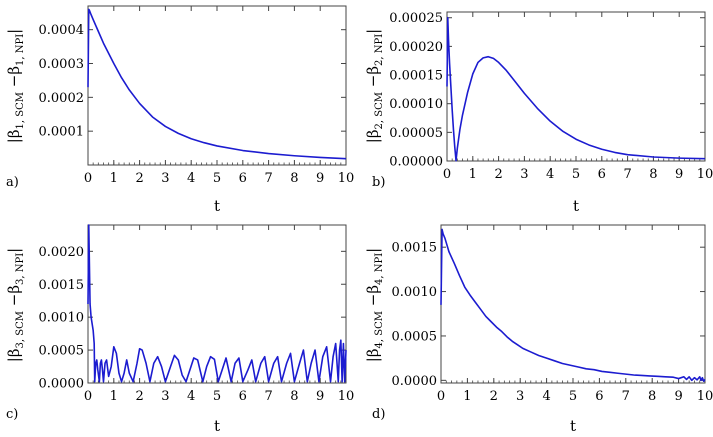 This screenshot has width=713, height=437. I want to click on plot-frame, so click(573, 304).